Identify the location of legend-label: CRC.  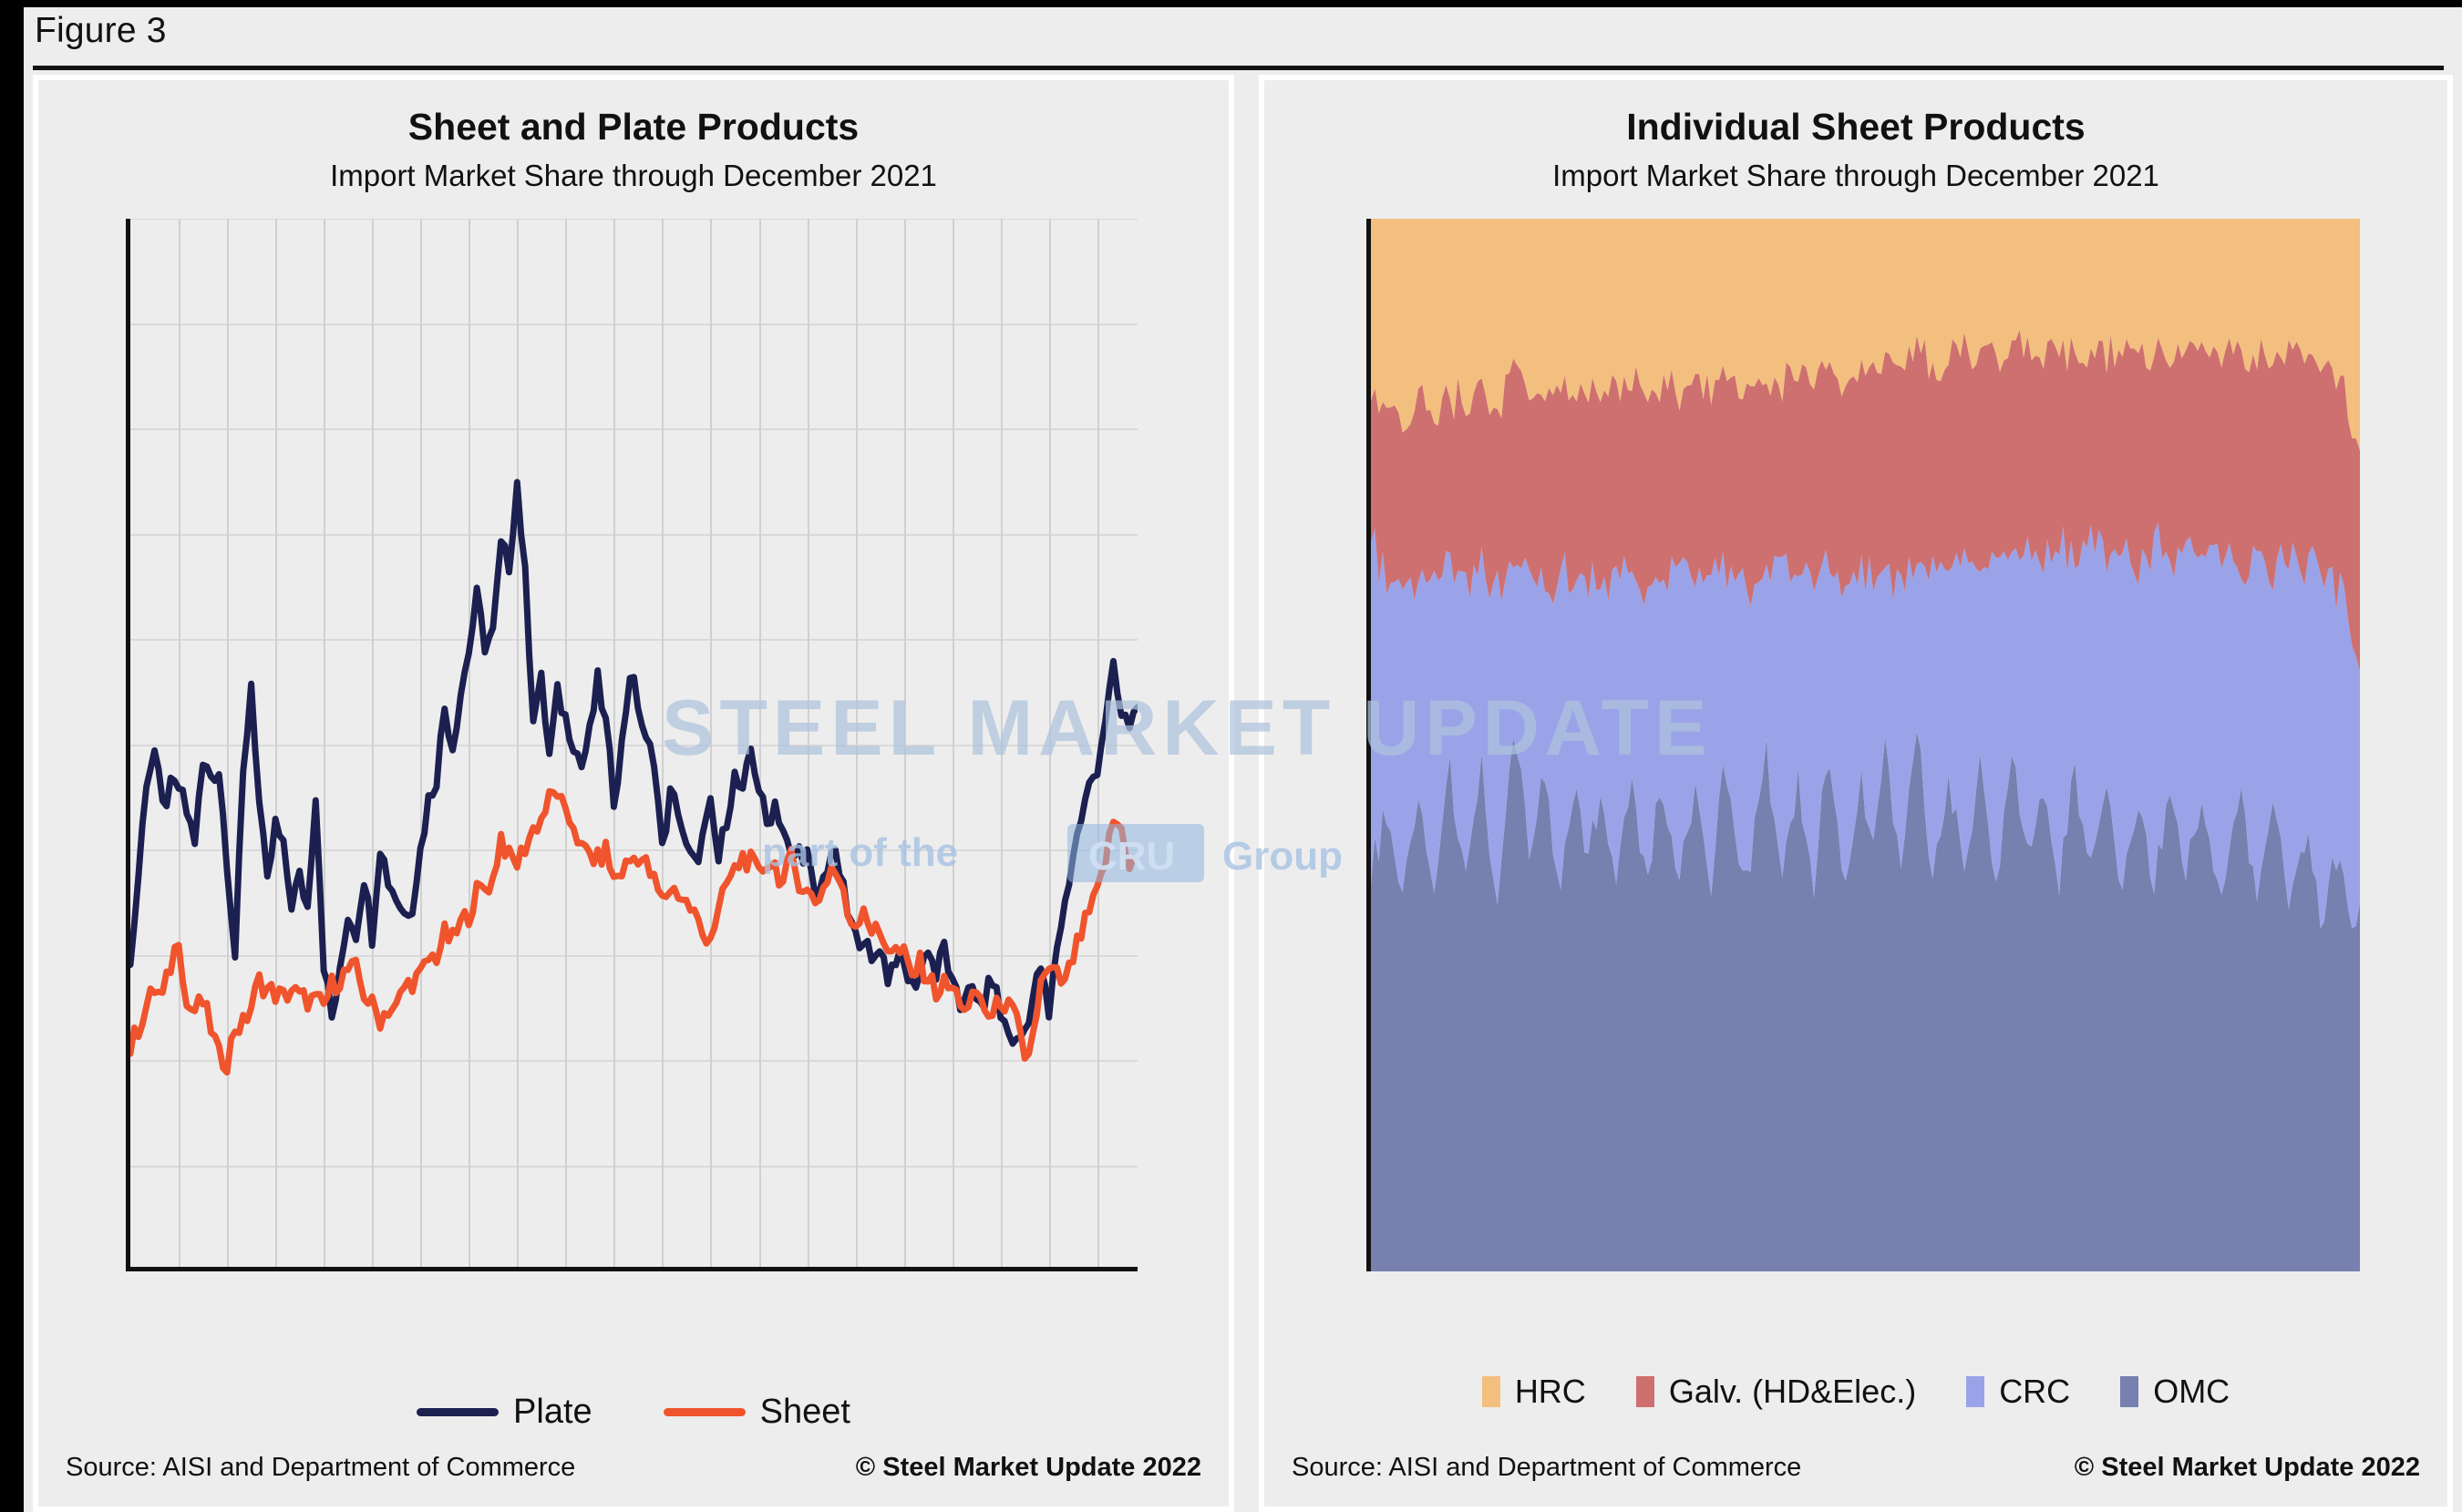
(2035, 1392).